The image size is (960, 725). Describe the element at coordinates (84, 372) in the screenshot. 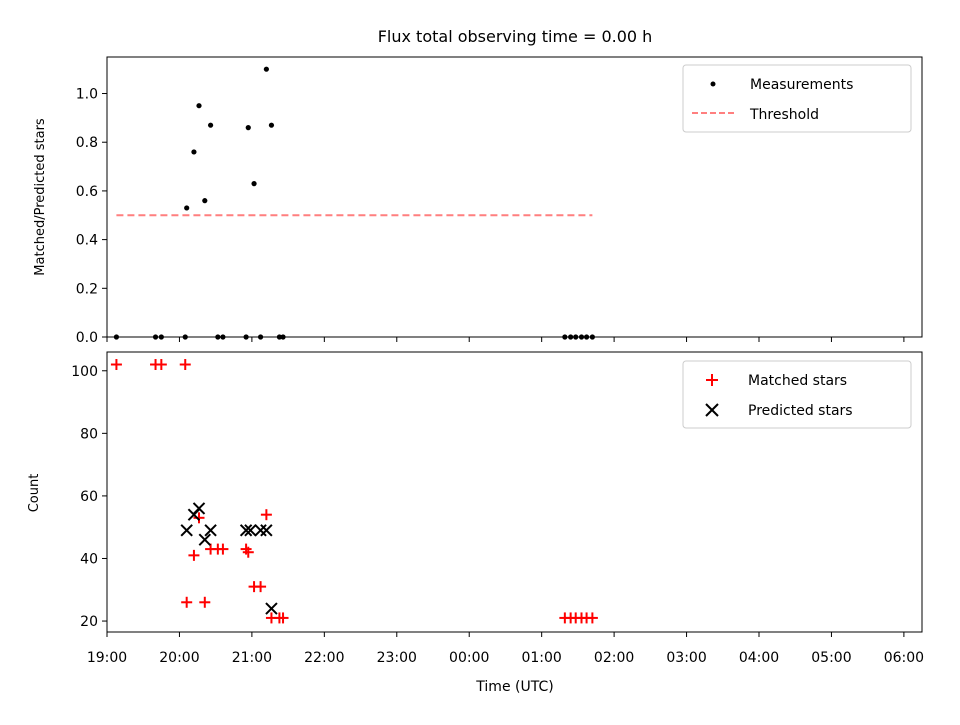

I see `y-tick-label: 100` at that location.